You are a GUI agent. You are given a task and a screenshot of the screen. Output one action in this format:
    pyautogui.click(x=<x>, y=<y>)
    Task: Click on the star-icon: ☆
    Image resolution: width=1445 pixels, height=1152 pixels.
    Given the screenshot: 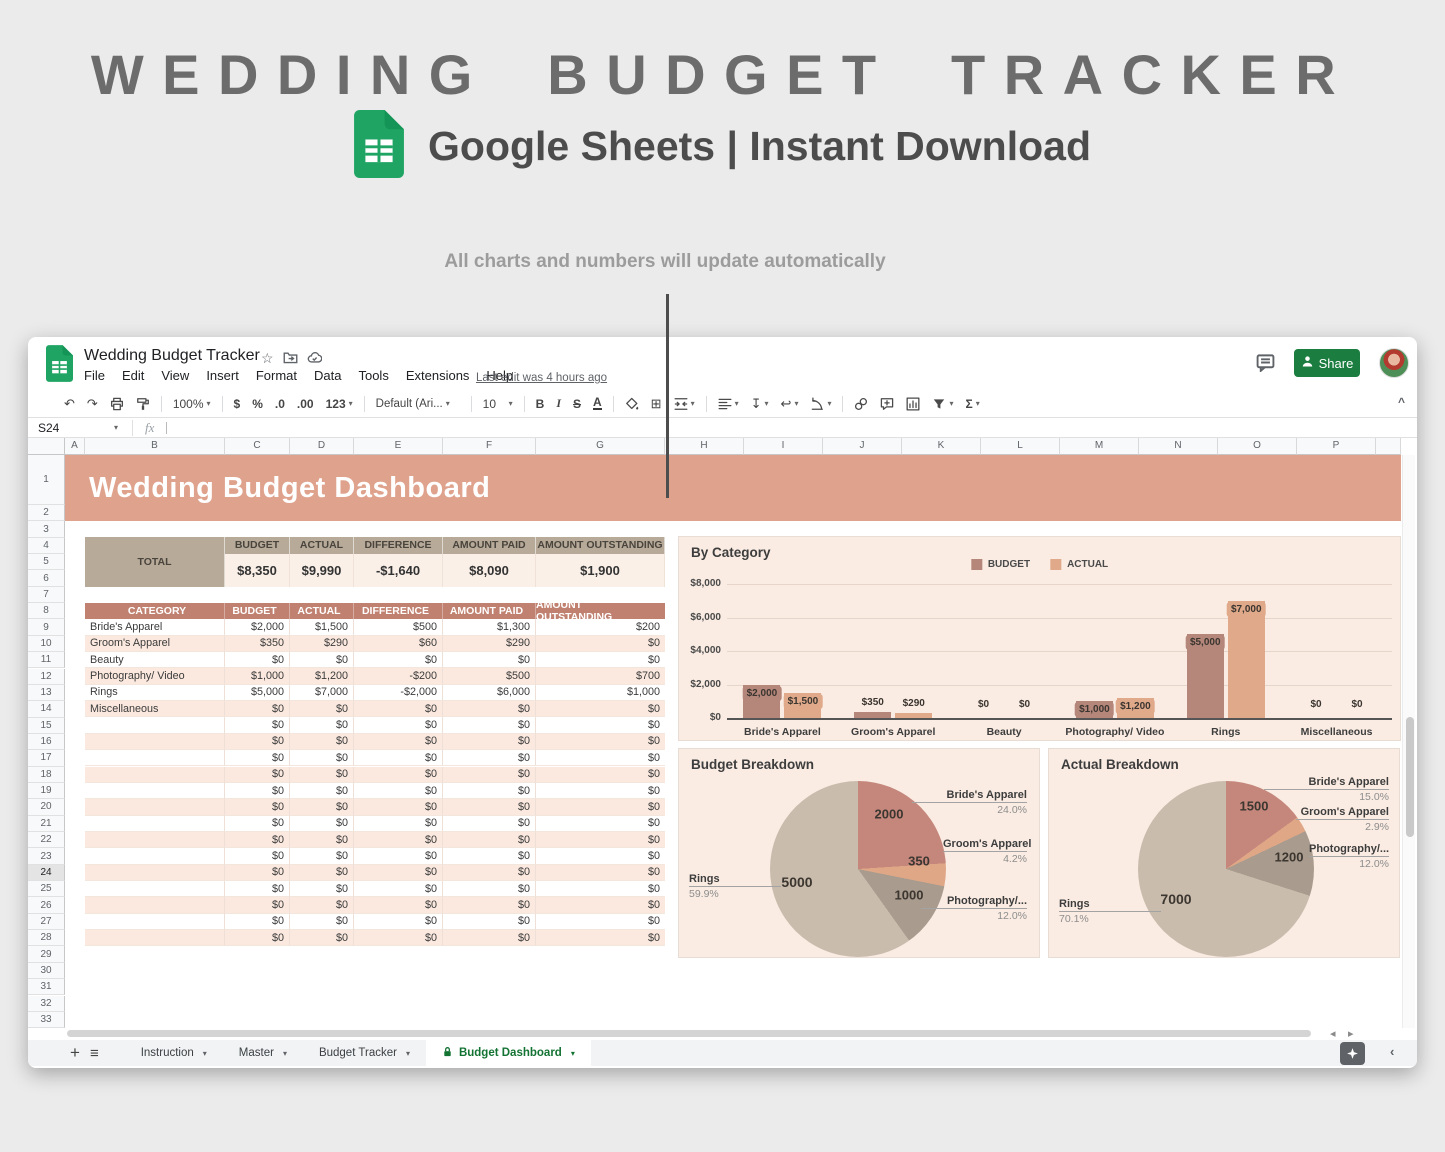 What is the action you would take?
    pyautogui.click(x=267, y=358)
    